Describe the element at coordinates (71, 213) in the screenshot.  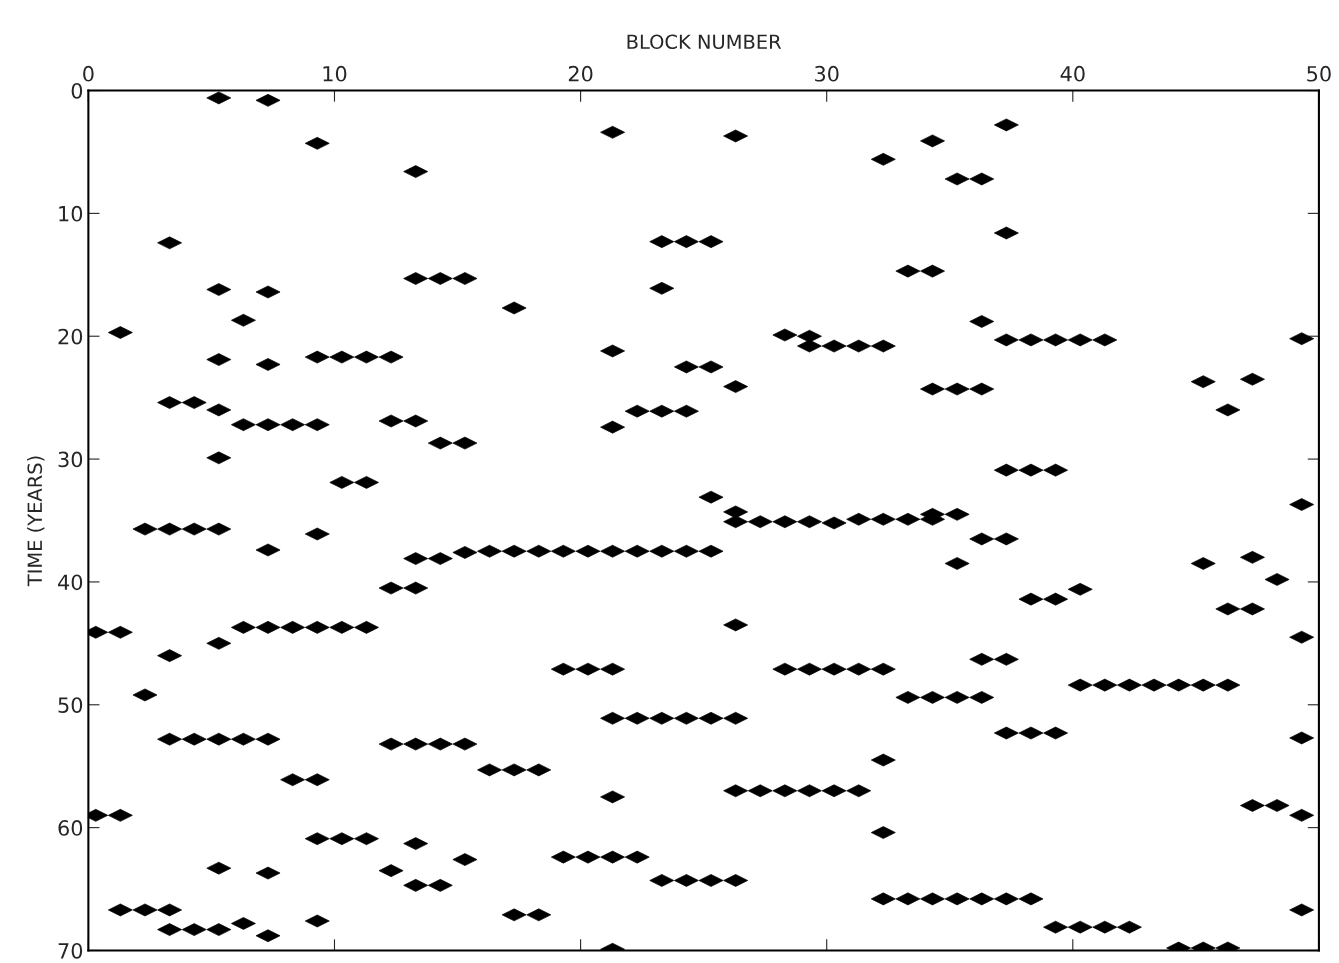
I see `y-tick-label: 10` at that location.